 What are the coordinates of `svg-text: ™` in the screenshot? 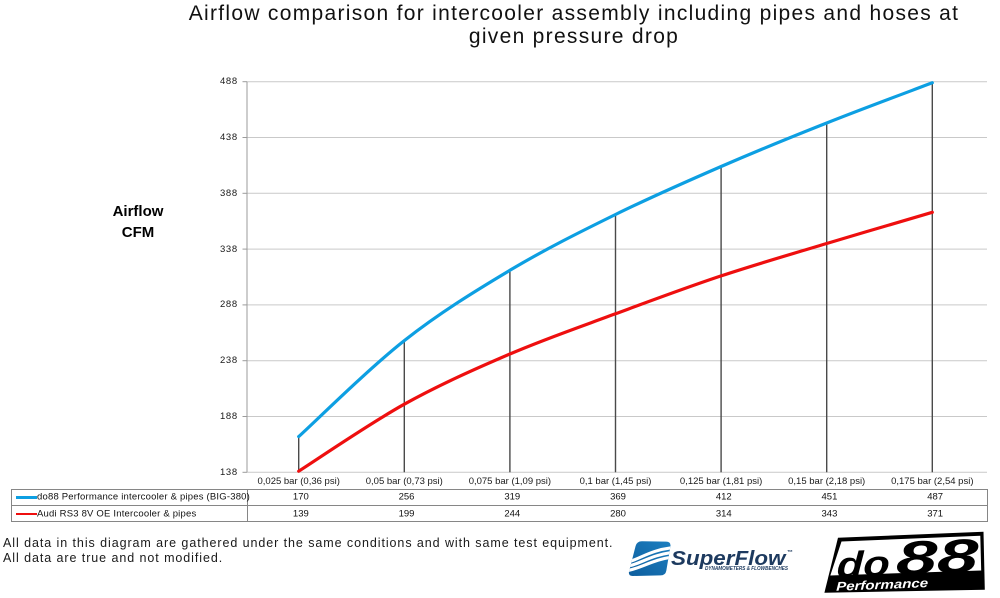 It's located at (790, 552).